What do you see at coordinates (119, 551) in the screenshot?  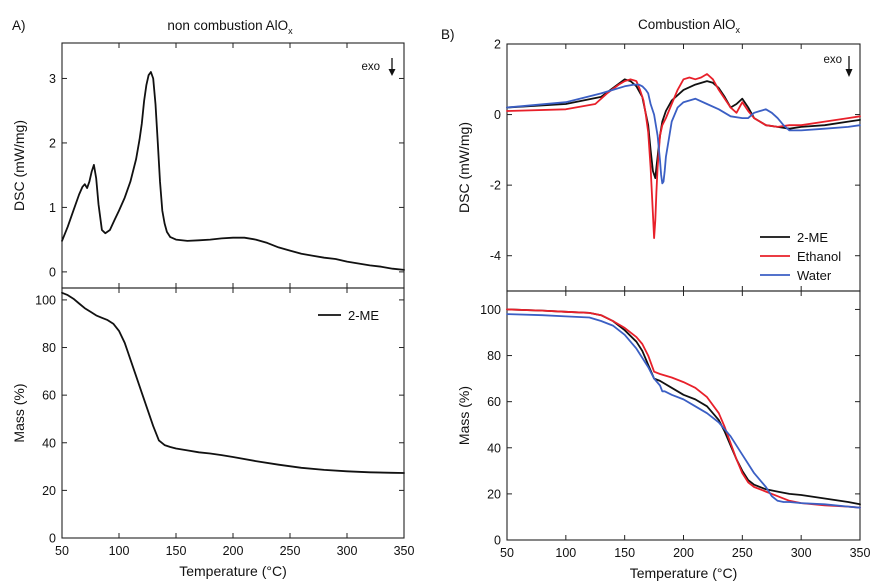 I see `a-bottom-xtick-label: 100` at bounding box center [119, 551].